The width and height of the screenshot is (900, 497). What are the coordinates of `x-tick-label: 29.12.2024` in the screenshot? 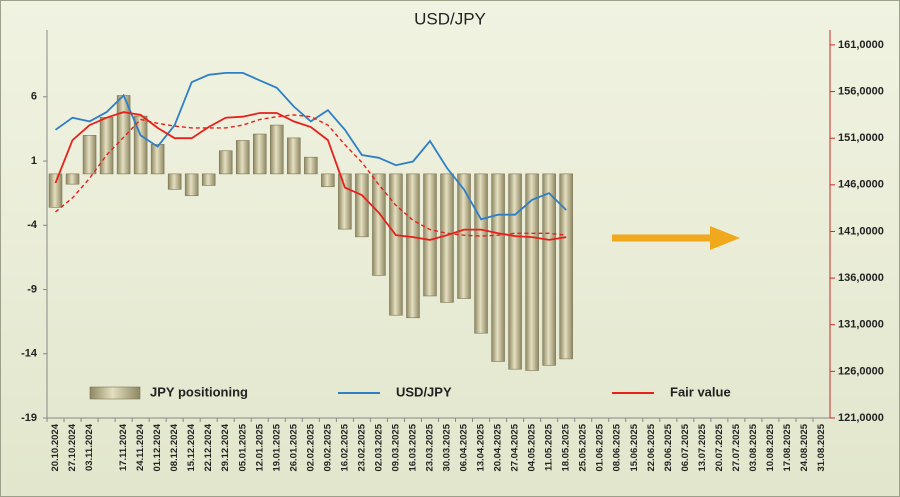 It's located at (225, 447).